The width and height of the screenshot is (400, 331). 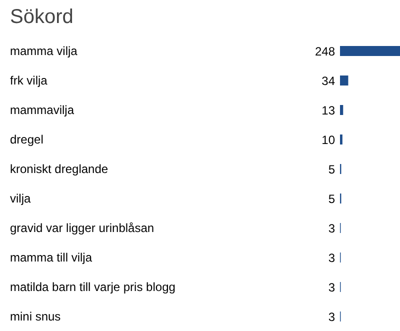 What do you see at coordinates (51, 257) in the screenshot?
I see `y-tick-label: mamma till vilja` at bounding box center [51, 257].